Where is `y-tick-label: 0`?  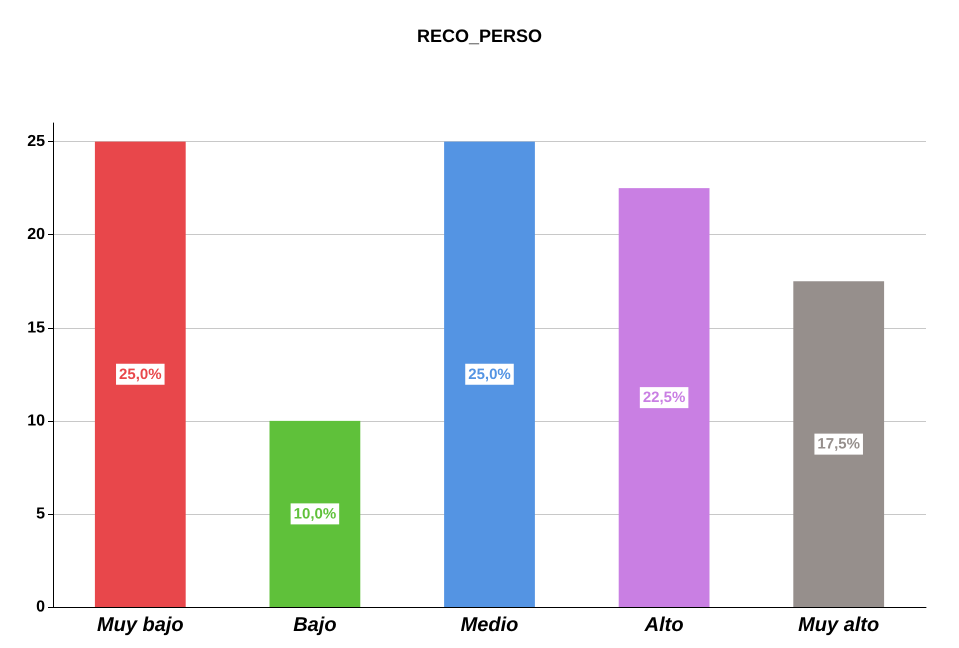 y-tick-label: 0 is located at coordinates (41, 607).